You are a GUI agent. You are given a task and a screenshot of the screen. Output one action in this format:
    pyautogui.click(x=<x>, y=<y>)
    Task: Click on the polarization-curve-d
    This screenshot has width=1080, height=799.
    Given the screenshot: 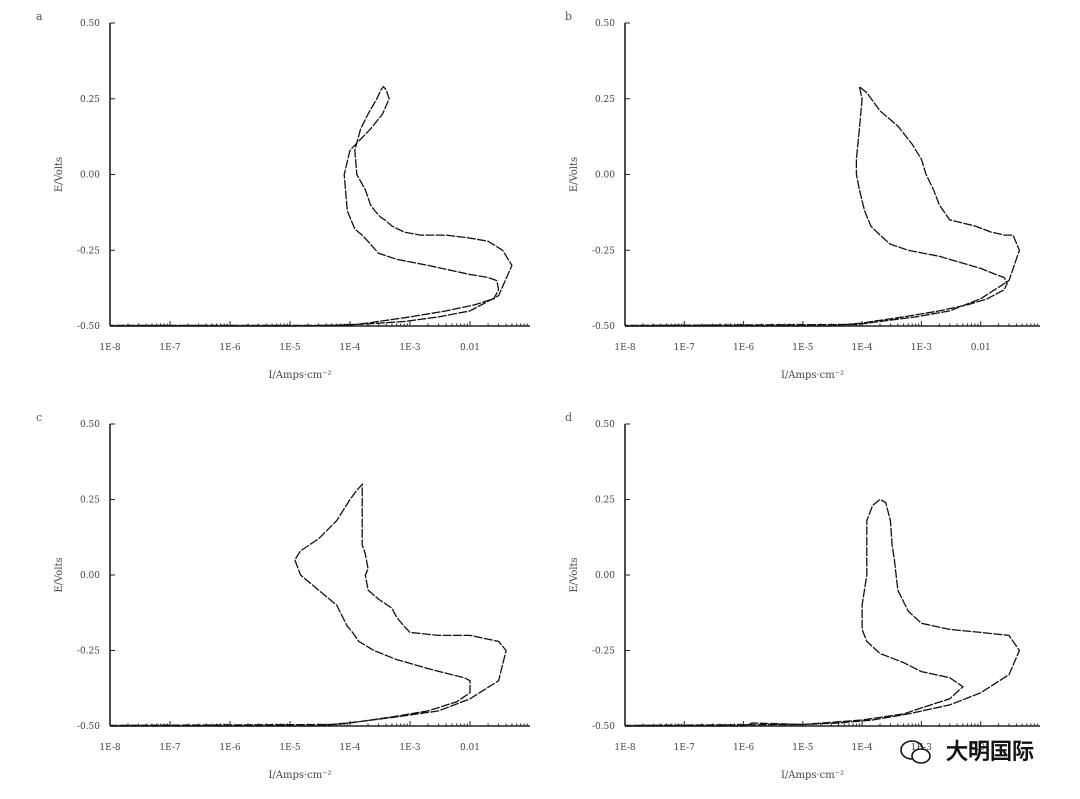 What is the action you would take?
    pyautogui.click(x=822, y=612)
    